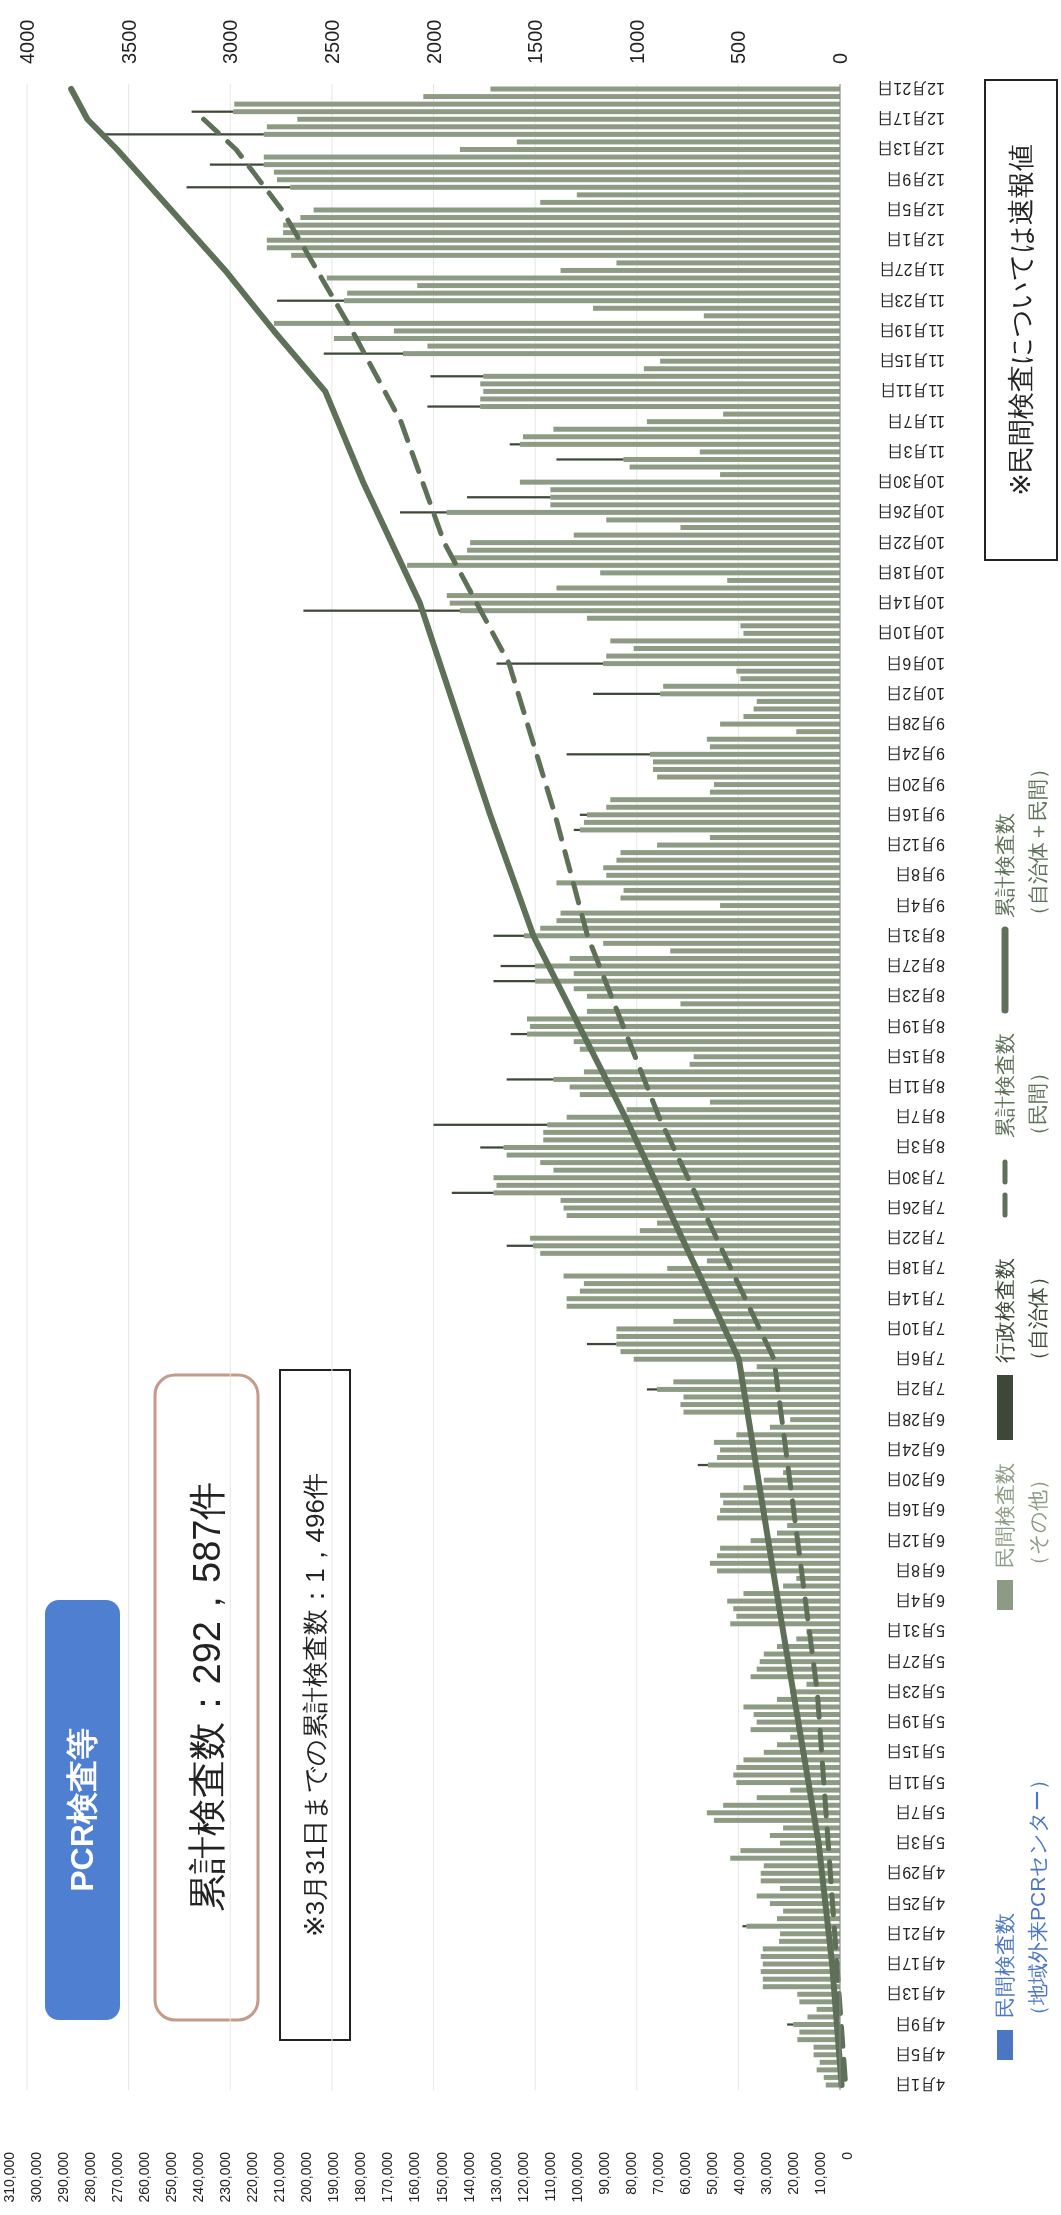 Image resolution: width=1061 pixels, height=2215 pixels. What do you see at coordinates (915, 693) in the screenshot?
I see `y-tick-label: 10月2日` at bounding box center [915, 693].